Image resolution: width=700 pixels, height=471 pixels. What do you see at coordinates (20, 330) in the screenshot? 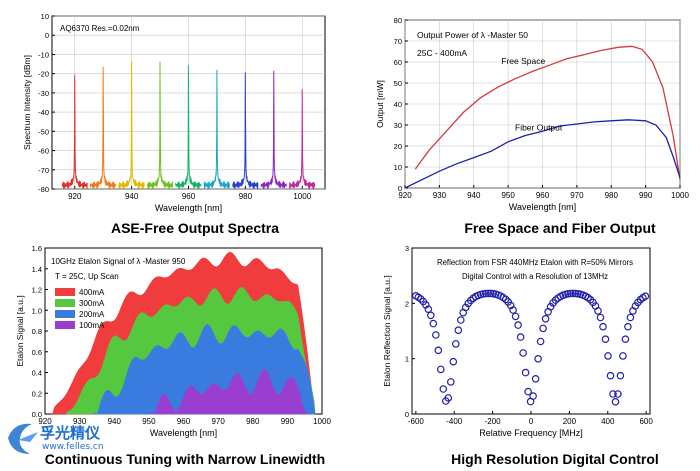
I see `y-axis-label: Etalon Signal [a.u.]` at bounding box center [20, 330].